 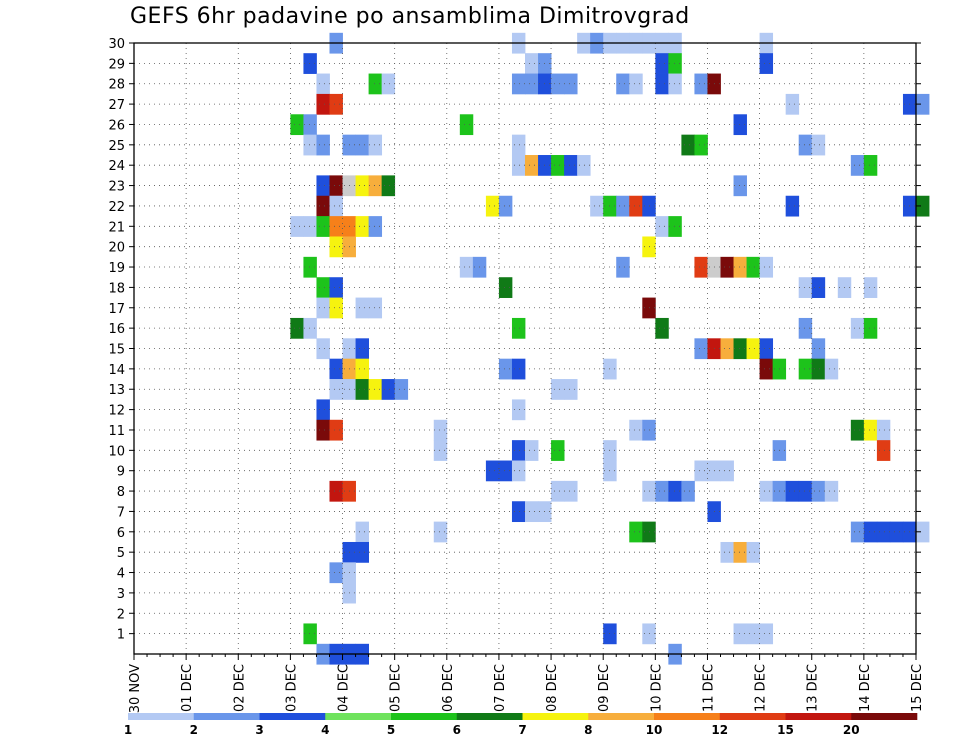 What do you see at coordinates (116, 329) in the screenshot?
I see `y-tick-label: 16` at bounding box center [116, 329].